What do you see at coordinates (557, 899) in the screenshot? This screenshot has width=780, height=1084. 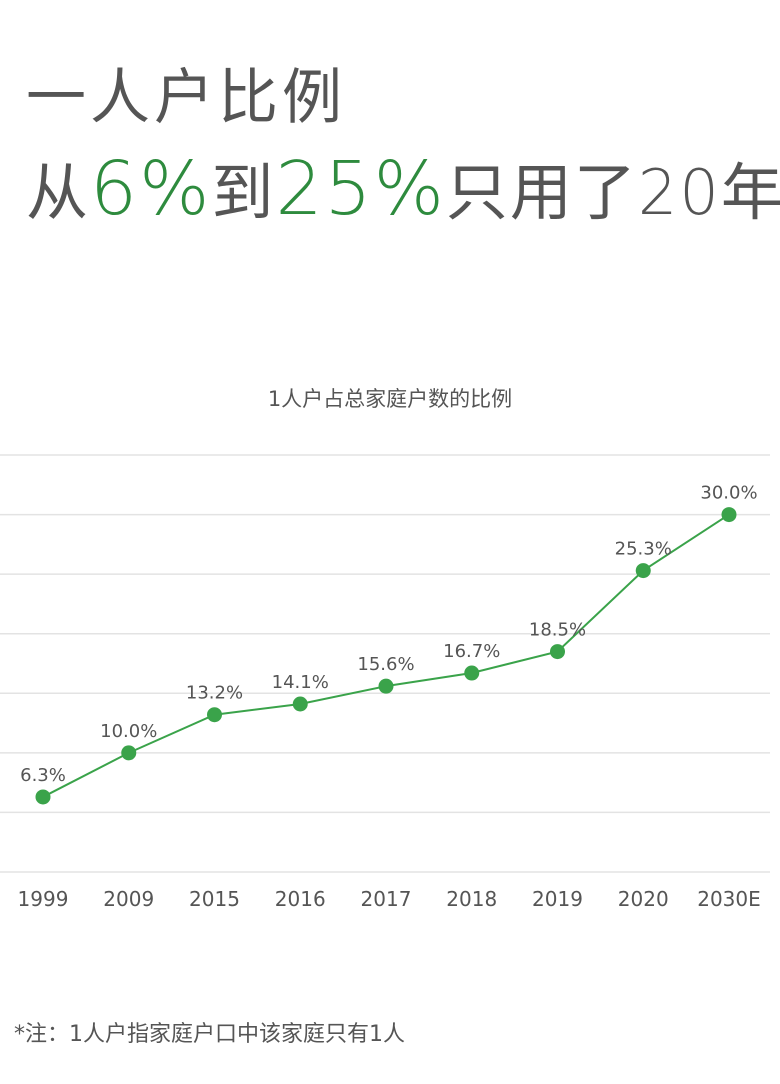 I see `x-tick-label: 2019` at bounding box center [557, 899].